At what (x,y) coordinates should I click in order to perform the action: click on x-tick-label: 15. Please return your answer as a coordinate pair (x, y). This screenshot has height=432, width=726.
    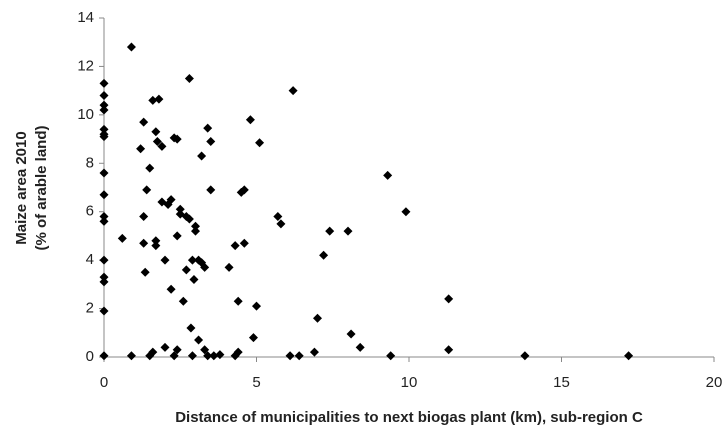
    Looking at the image, I should click on (561, 382).